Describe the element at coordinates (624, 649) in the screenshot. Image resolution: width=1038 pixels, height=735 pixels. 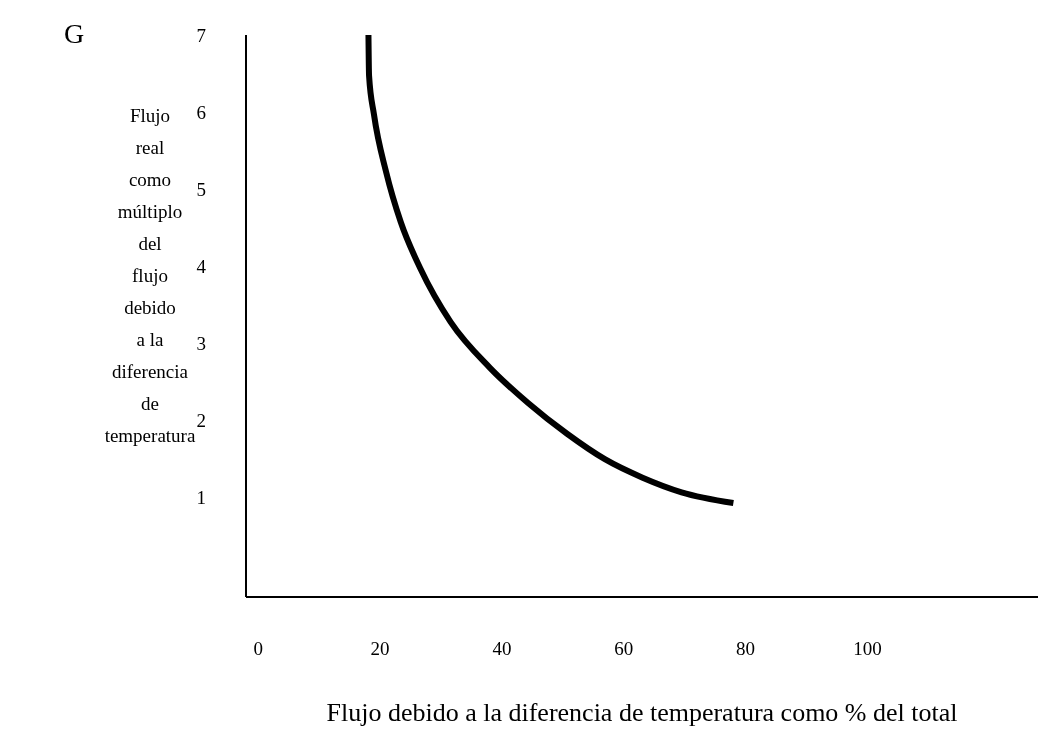
I see `x-tick-label: 60` at that location.